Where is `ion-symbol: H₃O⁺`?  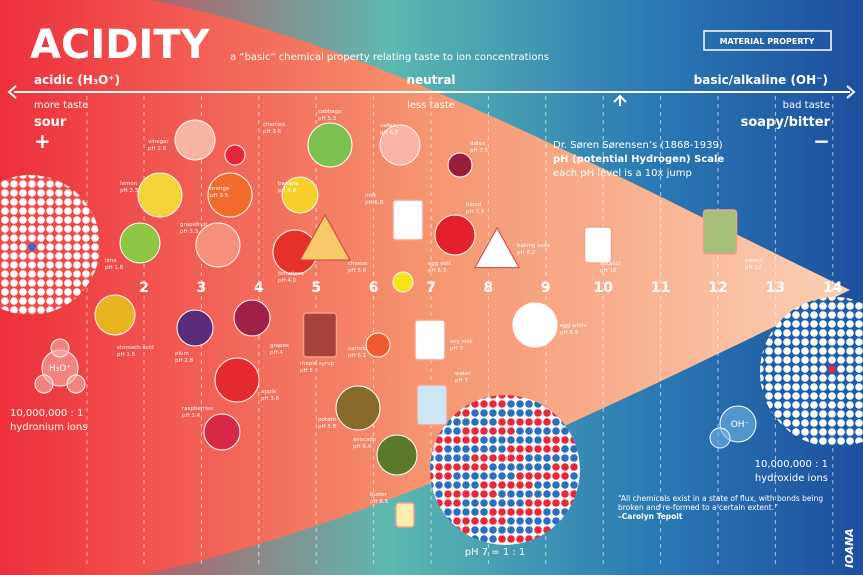
ion-symbol: H₃O⁺ is located at coordinates (60, 369).